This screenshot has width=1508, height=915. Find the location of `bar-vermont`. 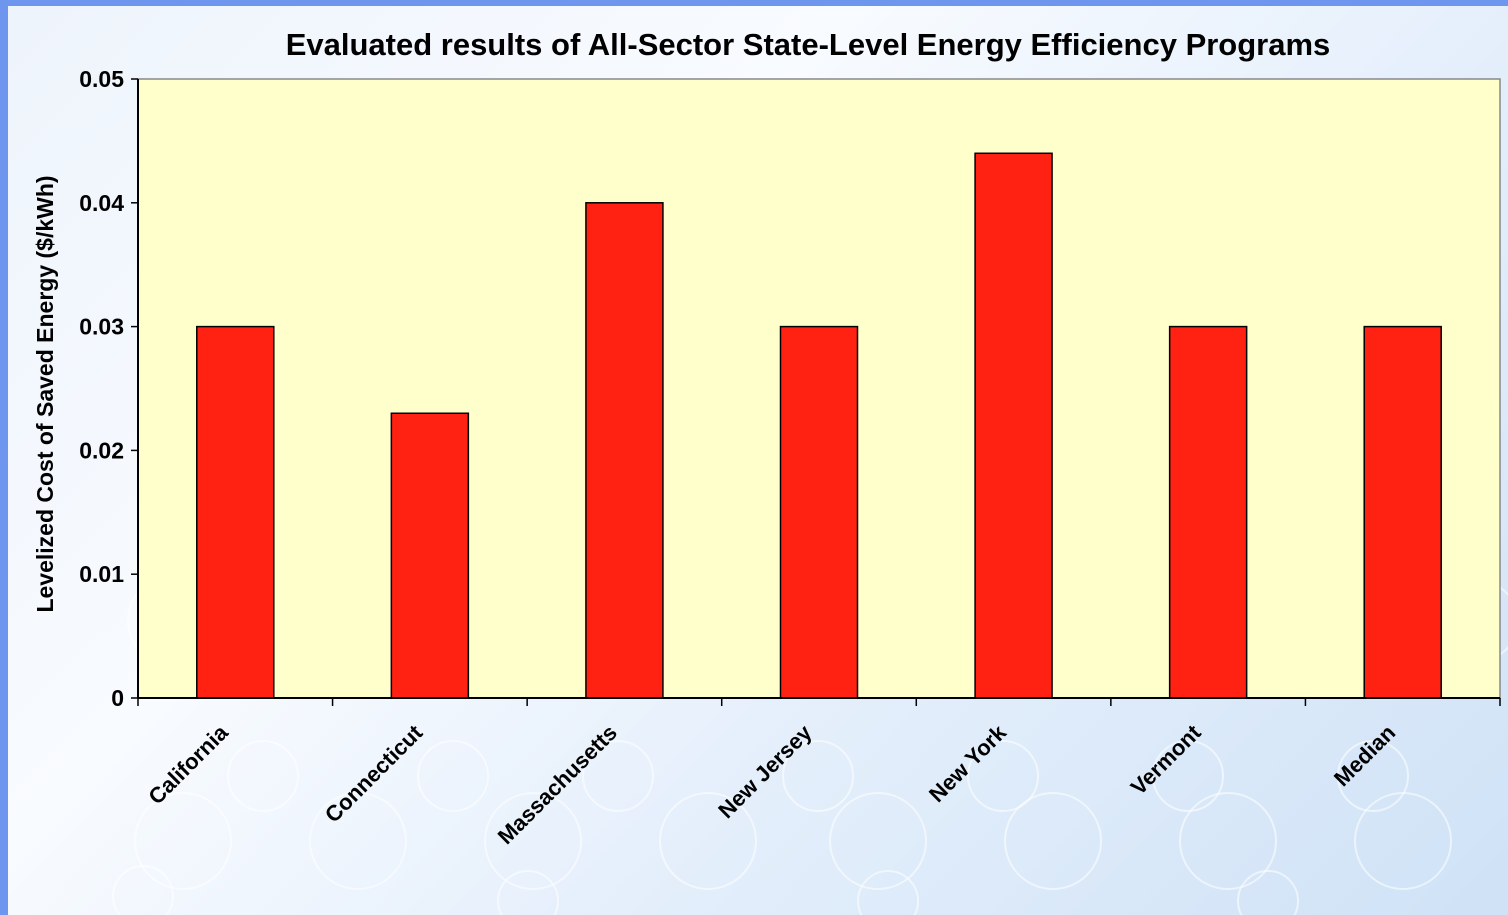

bar-vermont is located at coordinates (1208, 512).